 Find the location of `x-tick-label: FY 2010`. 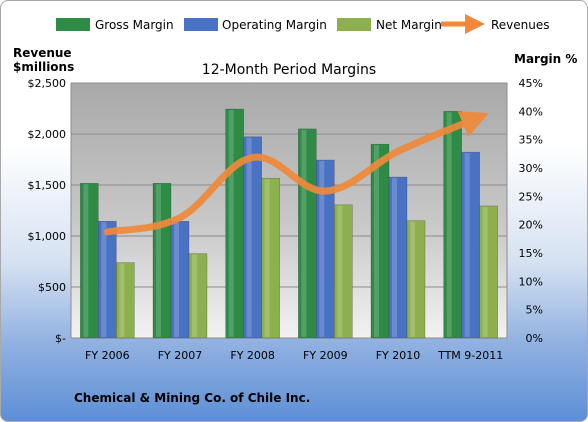

x-tick-label: FY 2010 is located at coordinates (398, 355).